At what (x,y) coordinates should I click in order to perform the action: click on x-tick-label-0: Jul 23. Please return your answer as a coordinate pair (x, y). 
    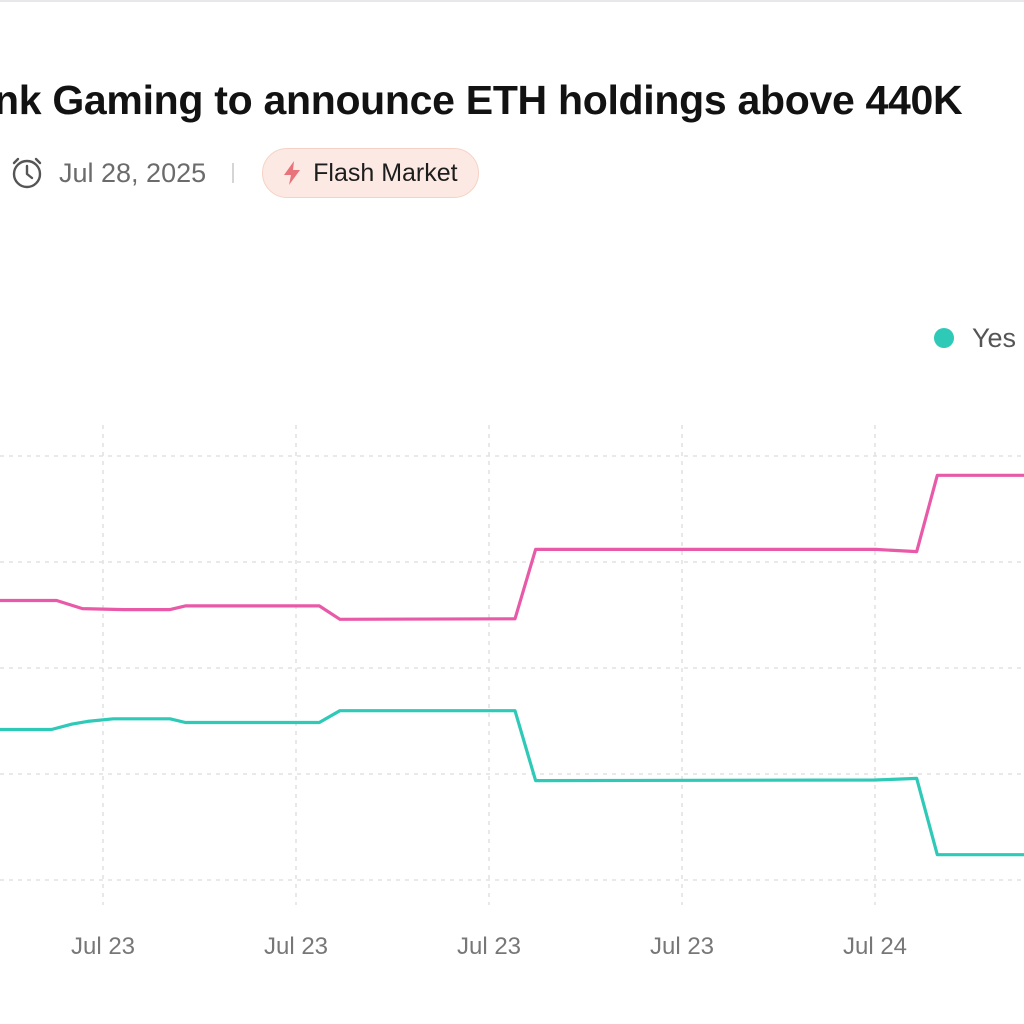
    Looking at the image, I should click on (103, 946).